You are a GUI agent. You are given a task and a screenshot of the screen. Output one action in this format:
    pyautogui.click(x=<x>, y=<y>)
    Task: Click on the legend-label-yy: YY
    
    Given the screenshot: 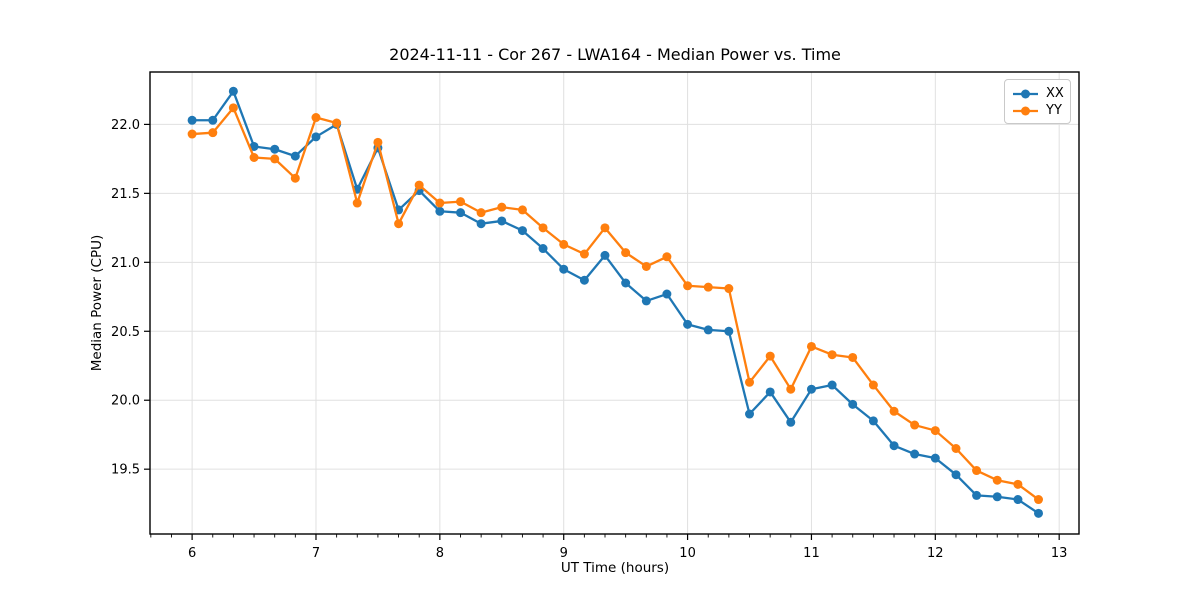 What is the action you would take?
    pyautogui.click(x=1054, y=110)
    